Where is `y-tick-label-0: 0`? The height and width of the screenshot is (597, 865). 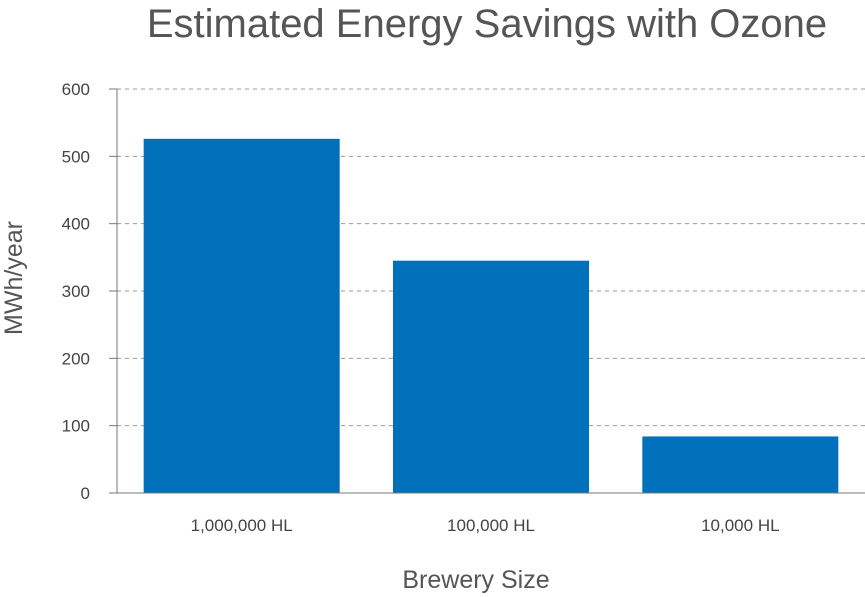 y-tick-label-0: 0 is located at coordinates (85, 493).